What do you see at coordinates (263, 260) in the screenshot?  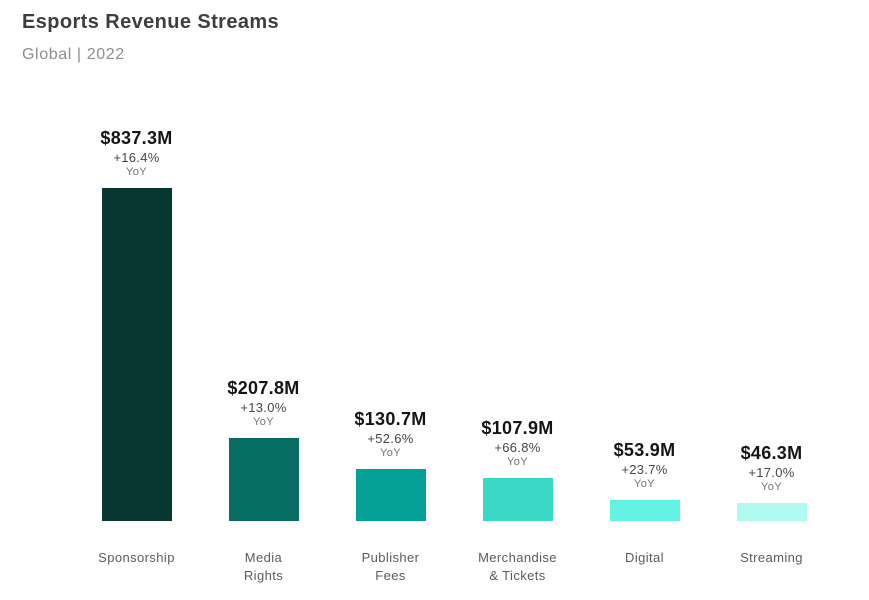 I see `bar-column: $207.8M +13.0% YoY` at bounding box center [263, 260].